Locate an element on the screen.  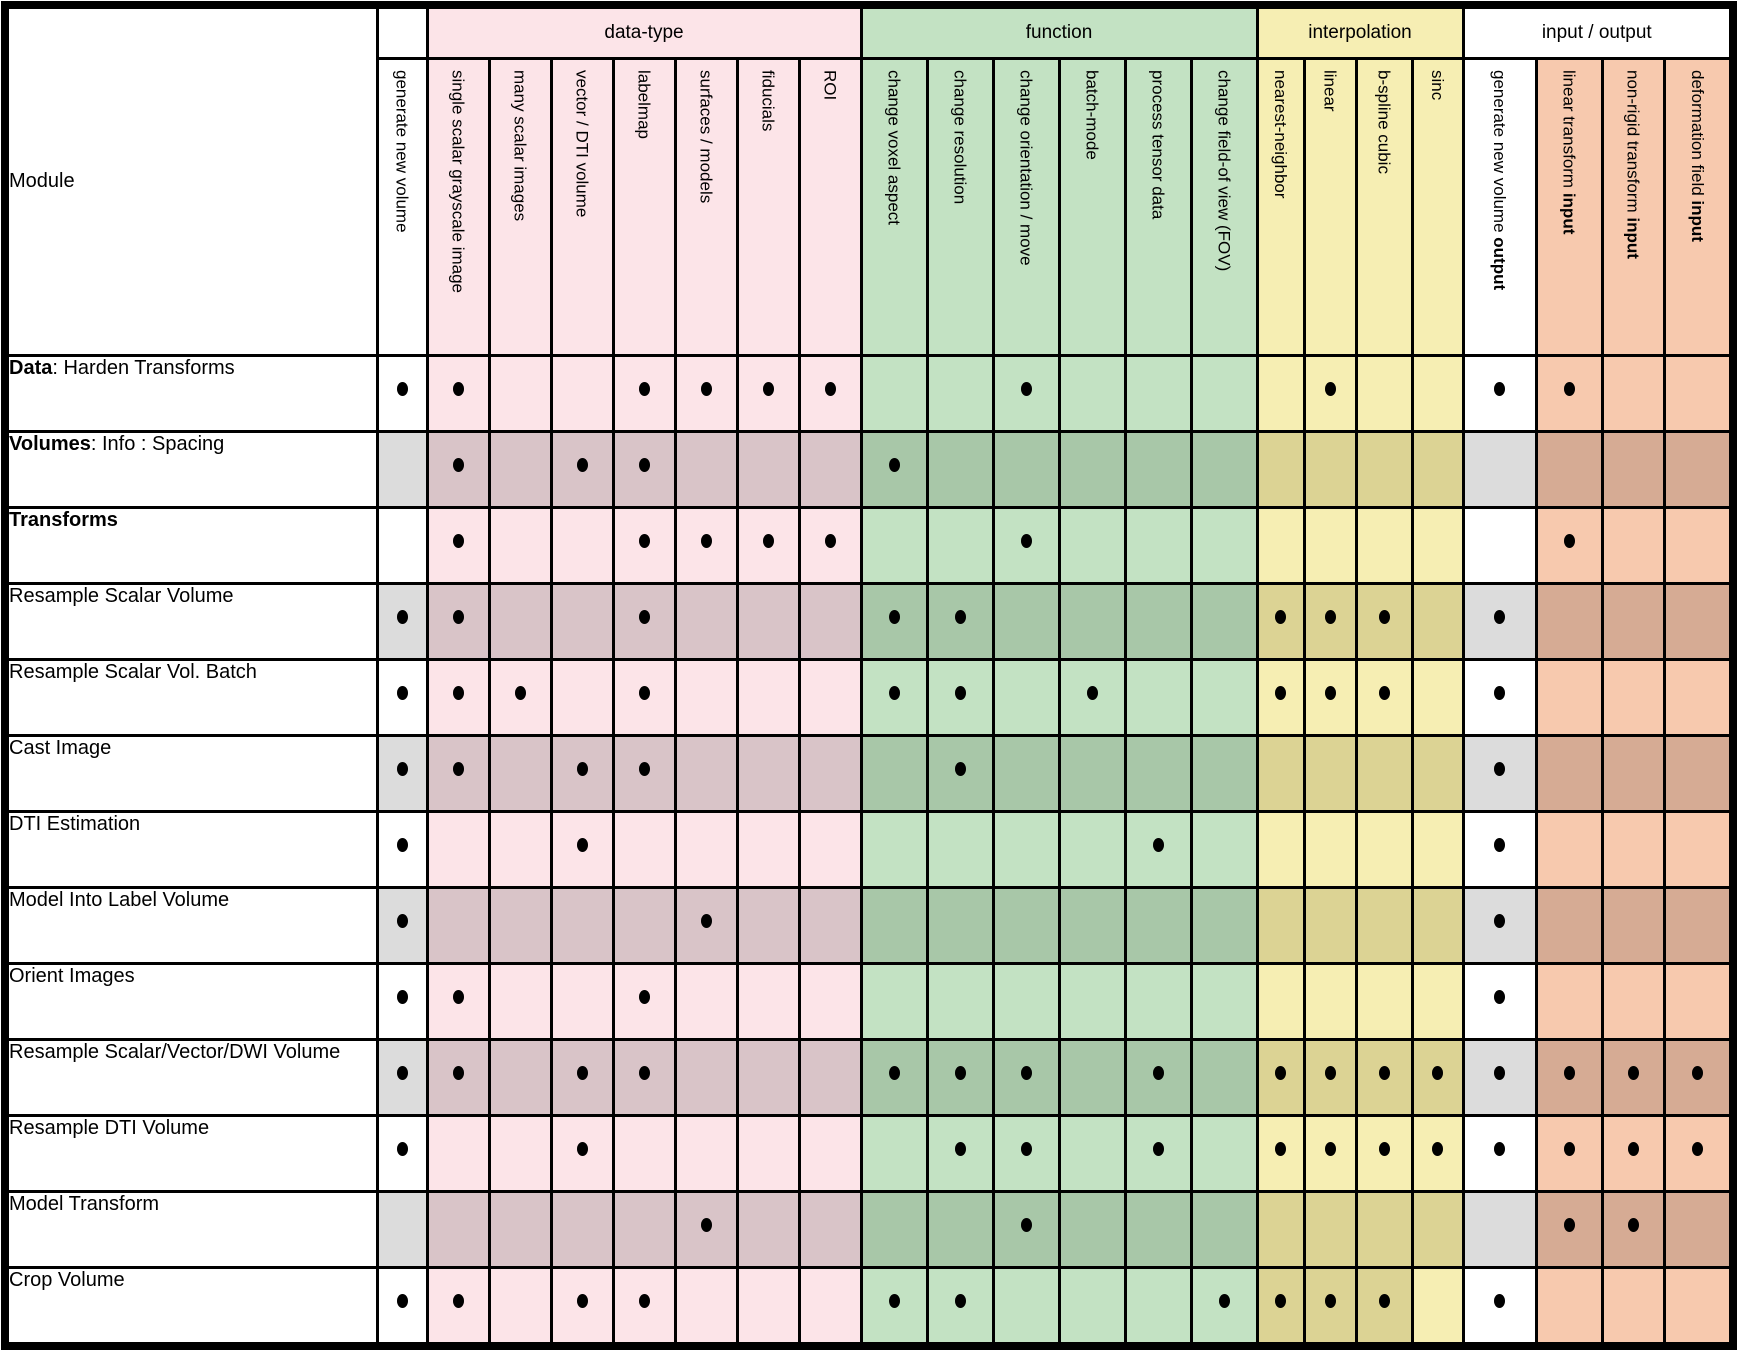
cell-volumes-info-spacing-fiducials is located at coordinates (768, 469).